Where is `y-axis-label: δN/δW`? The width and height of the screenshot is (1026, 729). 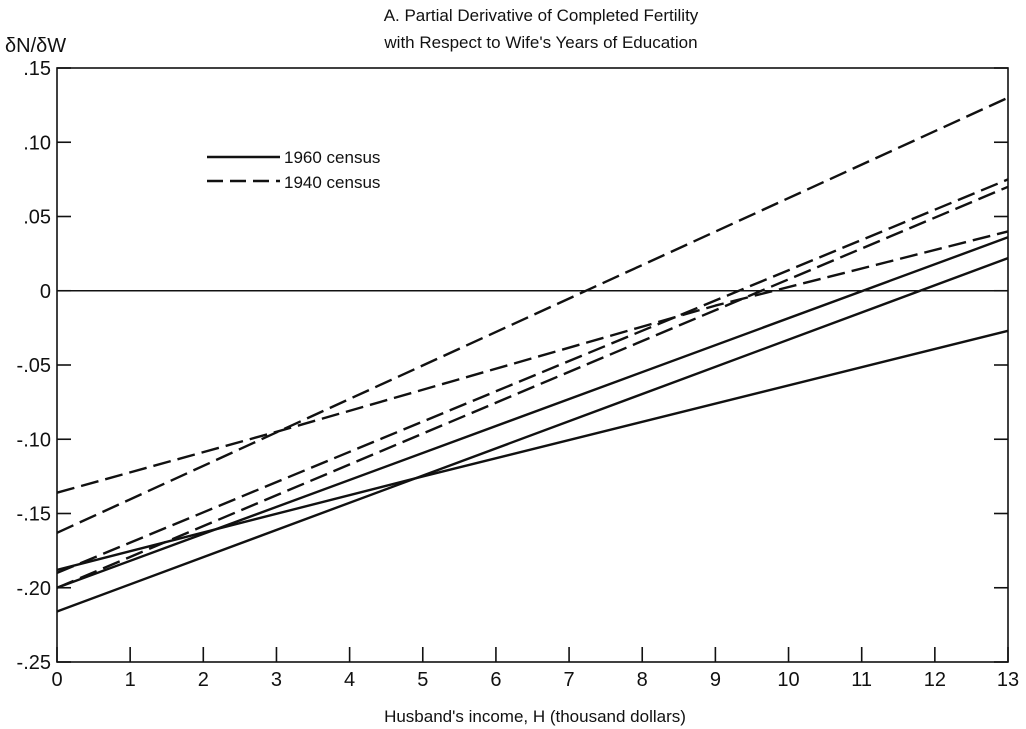
y-axis-label: δN/δW is located at coordinates (35, 46).